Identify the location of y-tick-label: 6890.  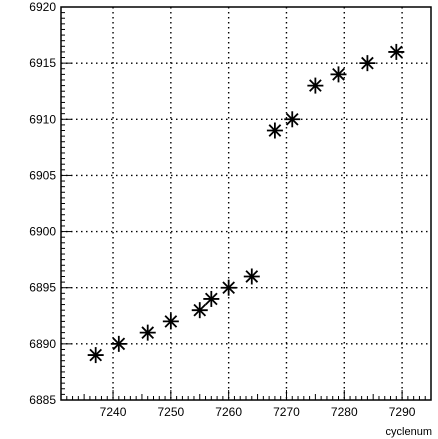
(42, 344).